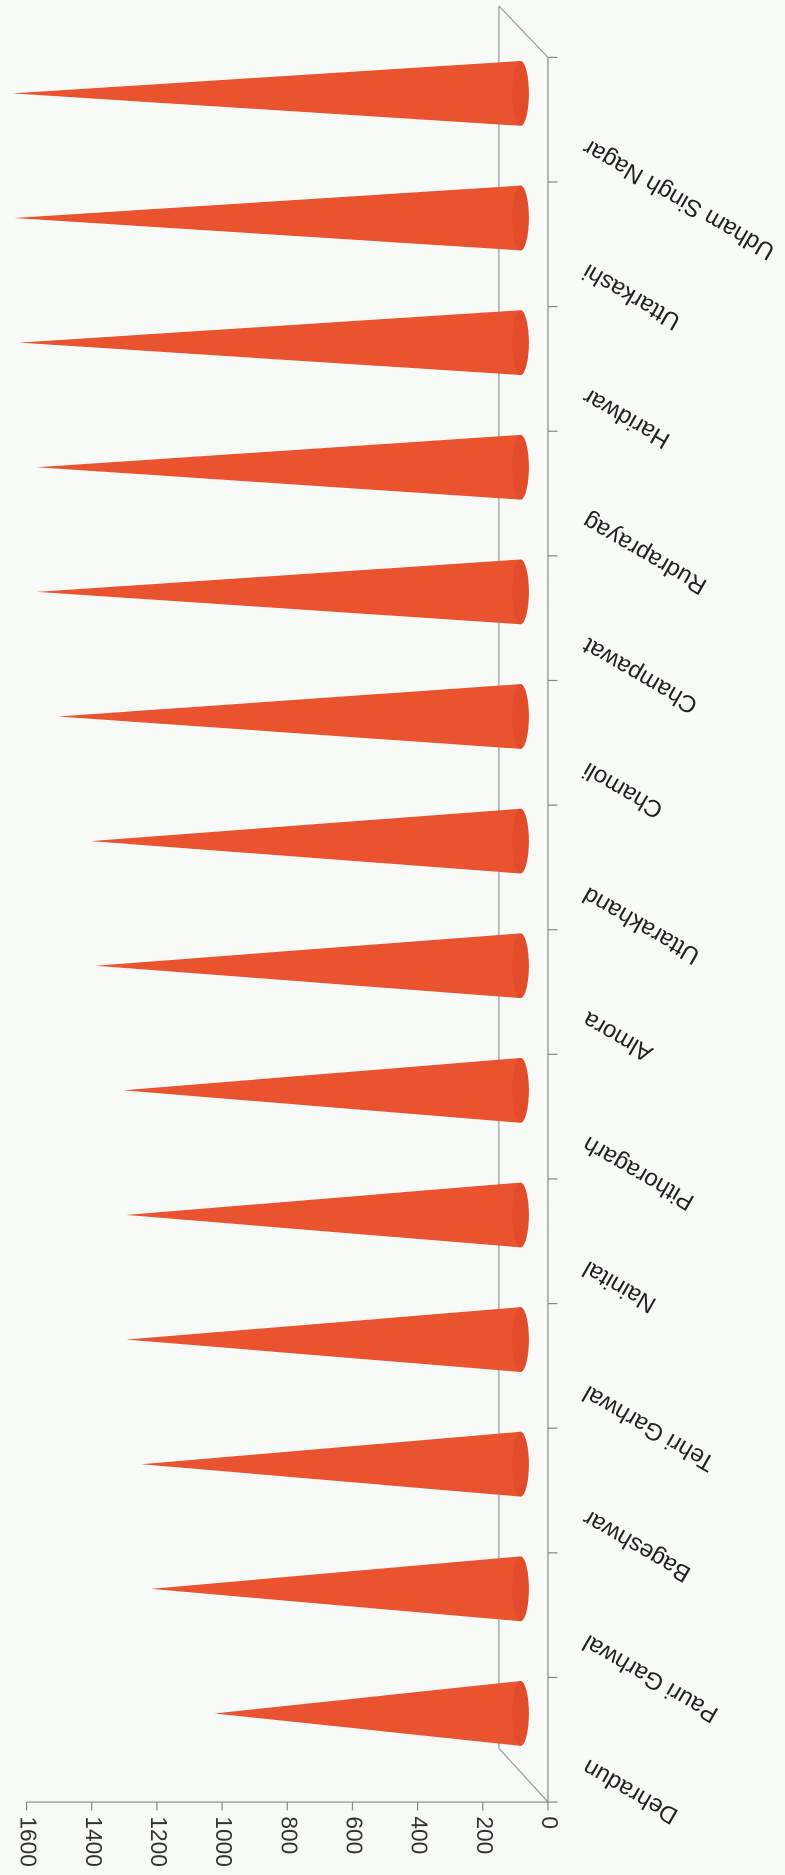 This screenshot has height=1875, width=785. What do you see at coordinates (644, 553) in the screenshot?
I see `x-tick-label: Rudraprayag` at bounding box center [644, 553].